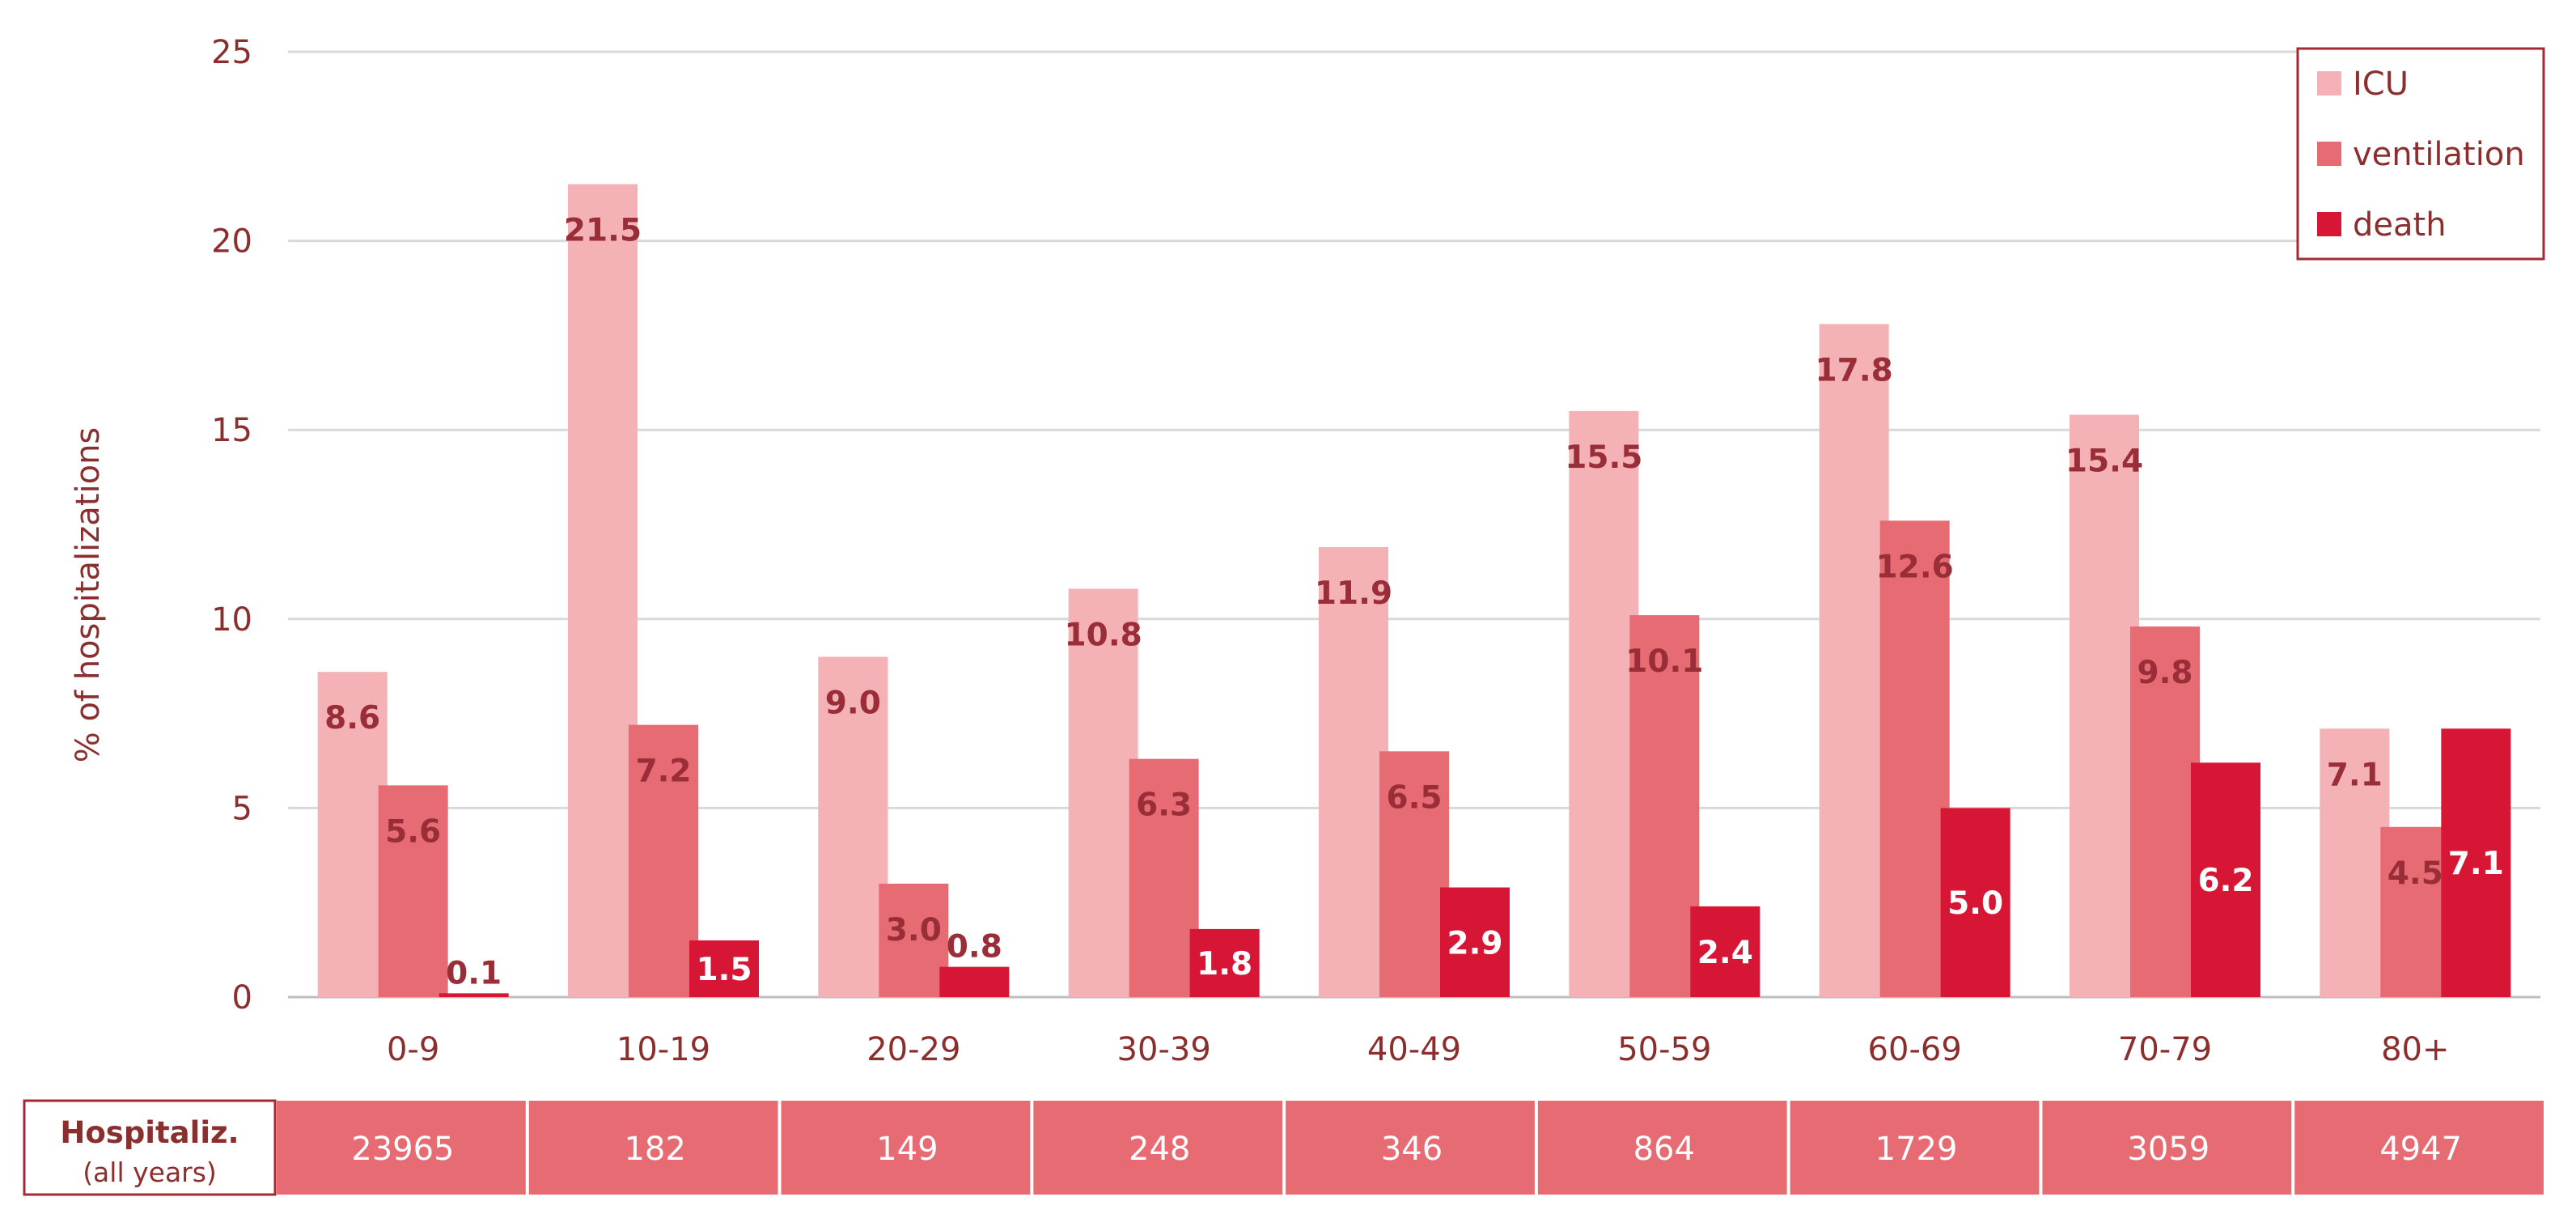  I want to click on bar-death-80+, so click(2476, 862).